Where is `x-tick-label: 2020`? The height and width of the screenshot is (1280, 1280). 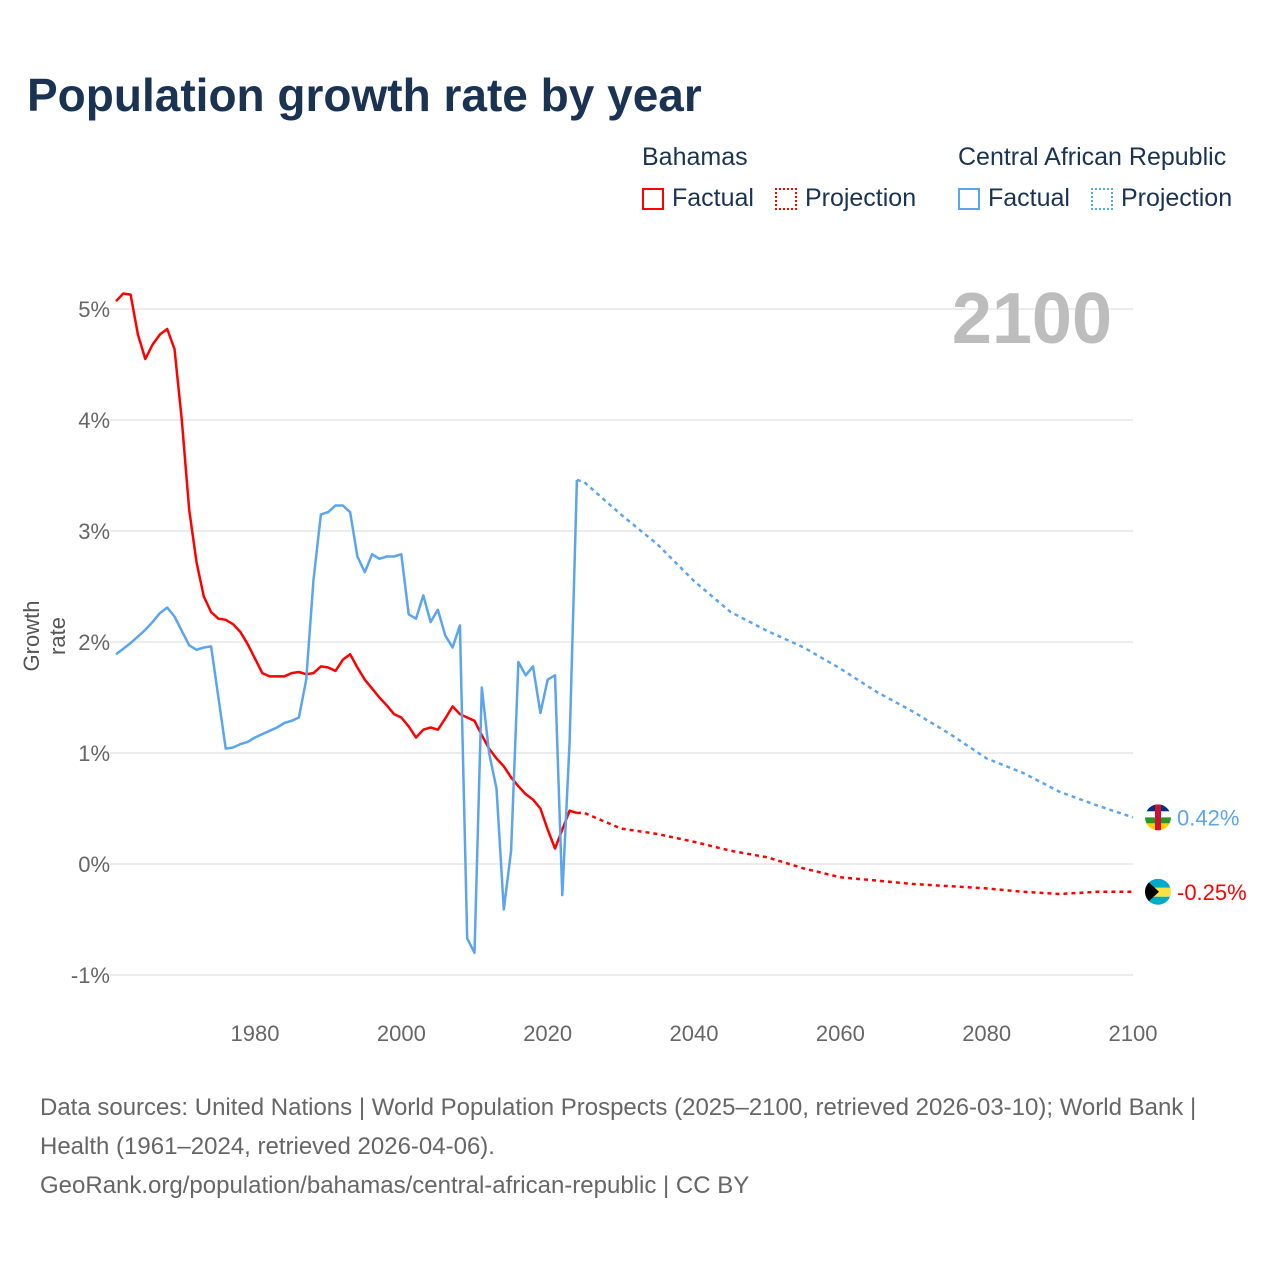
x-tick-label: 2020 is located at coordinates (547, 1033).